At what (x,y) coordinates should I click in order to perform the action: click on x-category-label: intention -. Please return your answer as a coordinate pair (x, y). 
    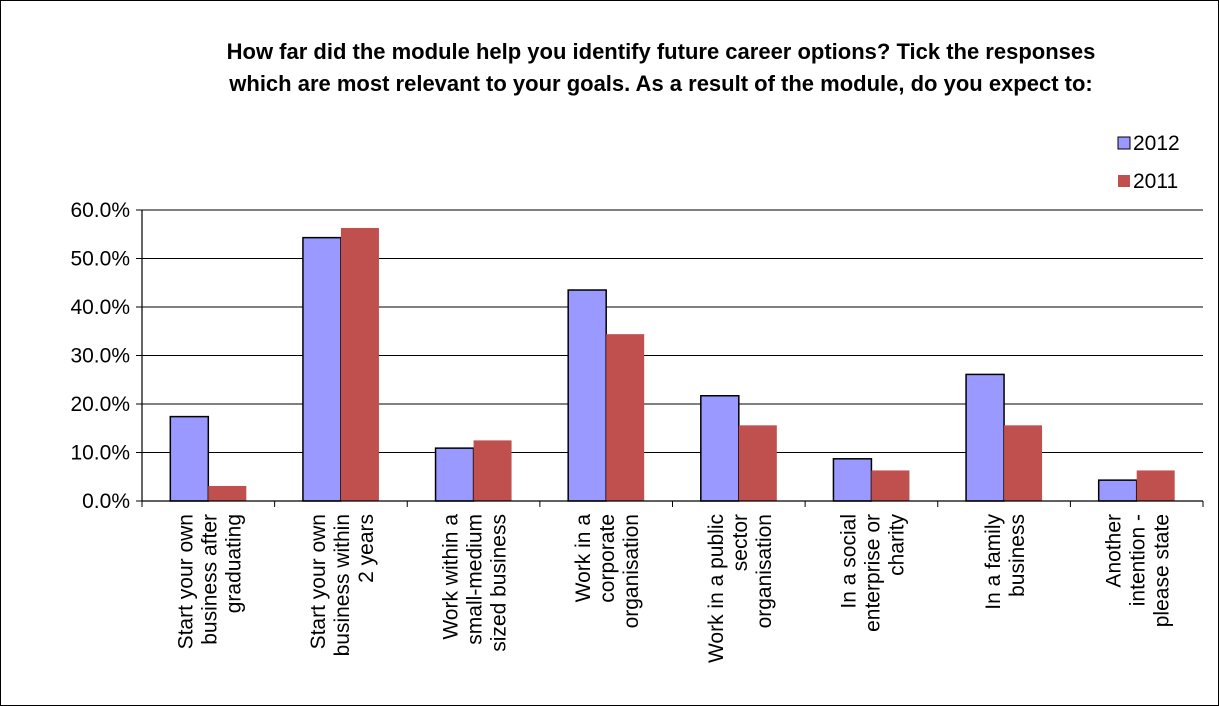
    Looking at the image, I should click on (1138, 560).